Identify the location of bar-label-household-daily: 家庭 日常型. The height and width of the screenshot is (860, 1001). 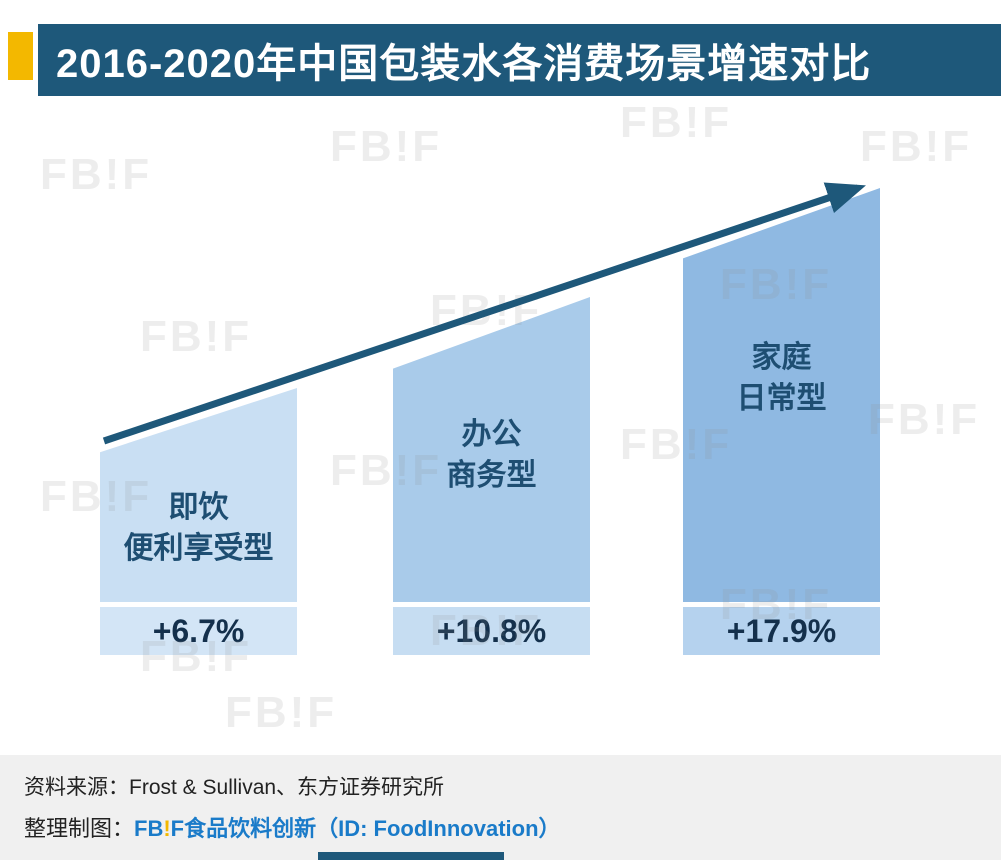
(781, 378).